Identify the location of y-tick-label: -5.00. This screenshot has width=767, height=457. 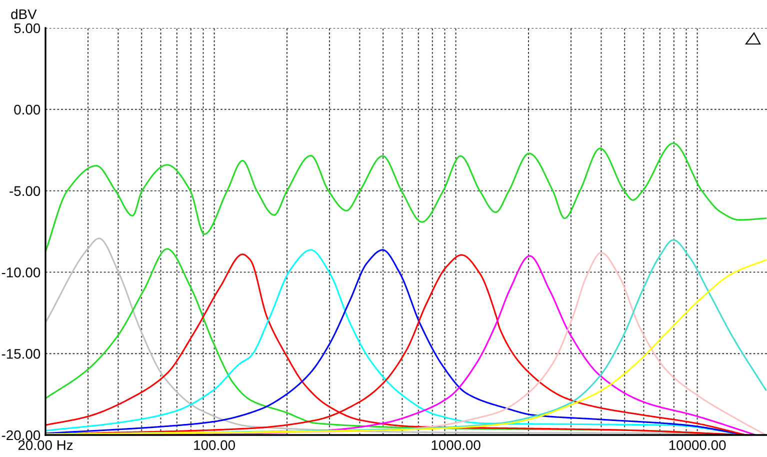
(25, 191).